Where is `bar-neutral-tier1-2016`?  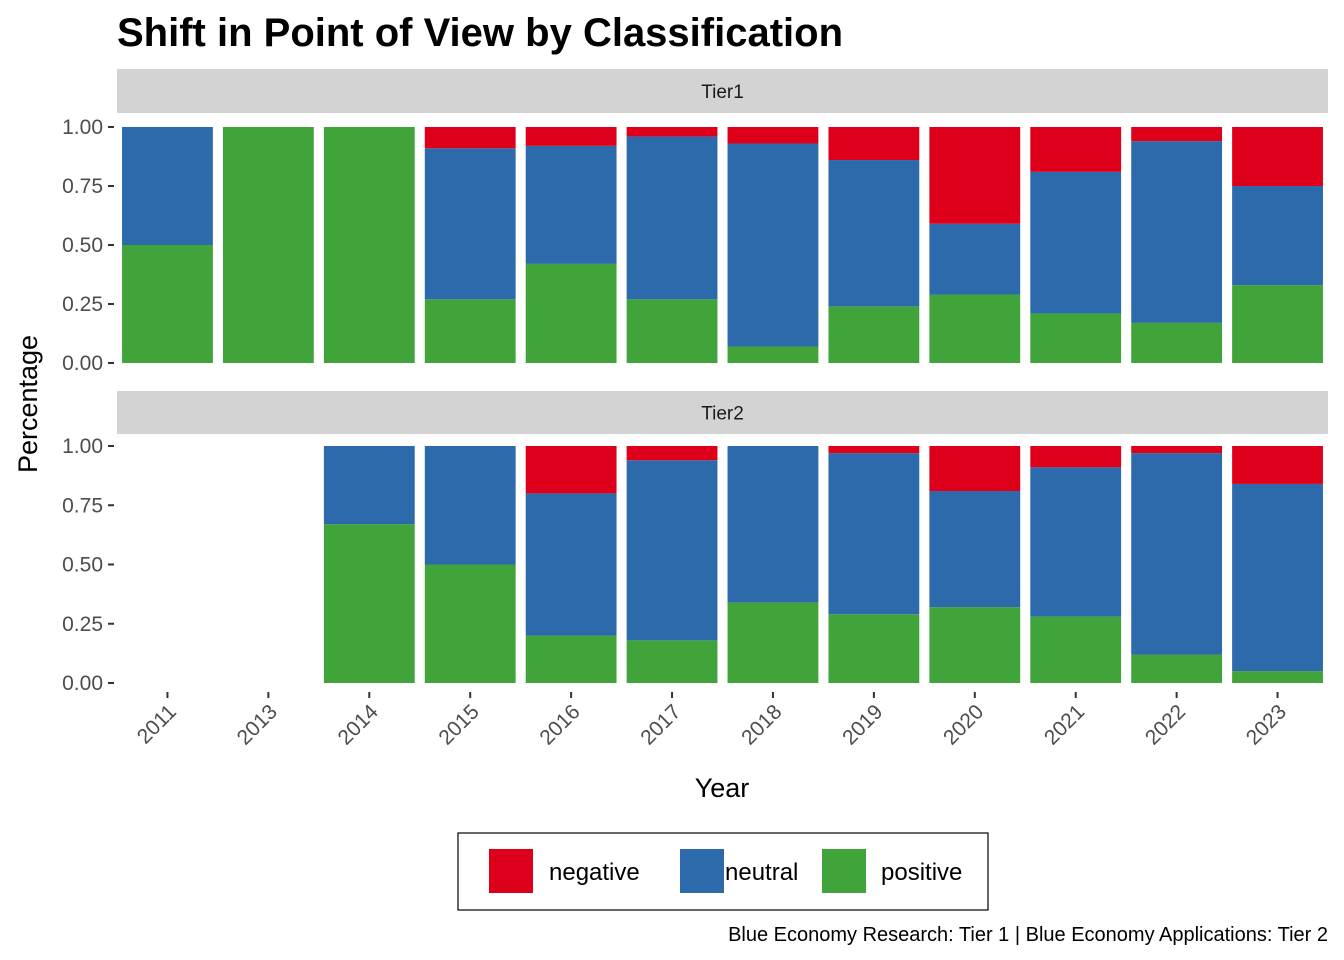
bar-neutral-tier1-2016 is located at coordinates (571, 204).